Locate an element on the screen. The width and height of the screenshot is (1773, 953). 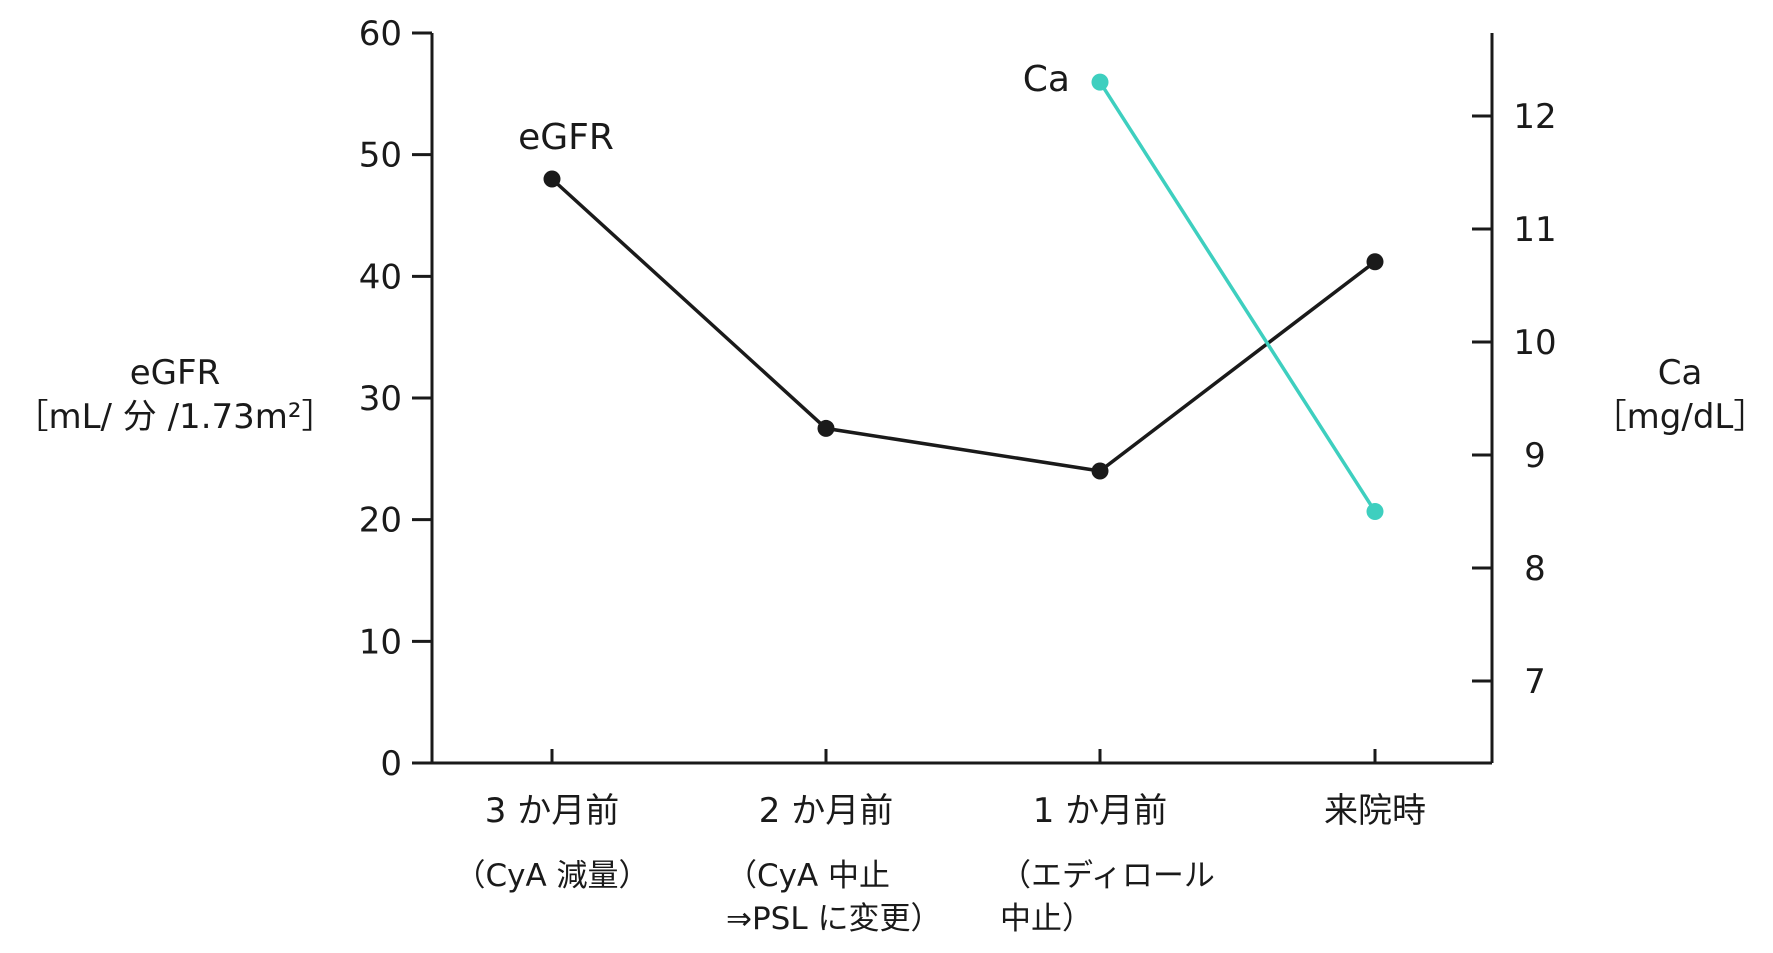
x-axis-category-label: 2 か月前 is located at coordinates (826, 811).